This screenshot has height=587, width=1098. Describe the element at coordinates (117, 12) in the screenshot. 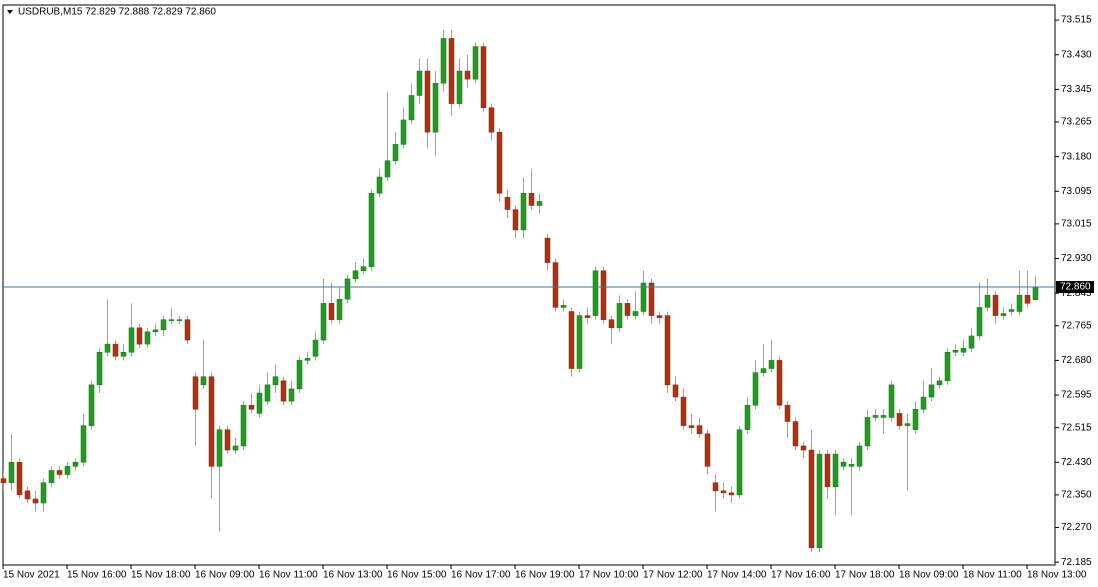

I see `chart-title: USDRUB,M15 72.829 72.888 72.829 72.860` at that location.